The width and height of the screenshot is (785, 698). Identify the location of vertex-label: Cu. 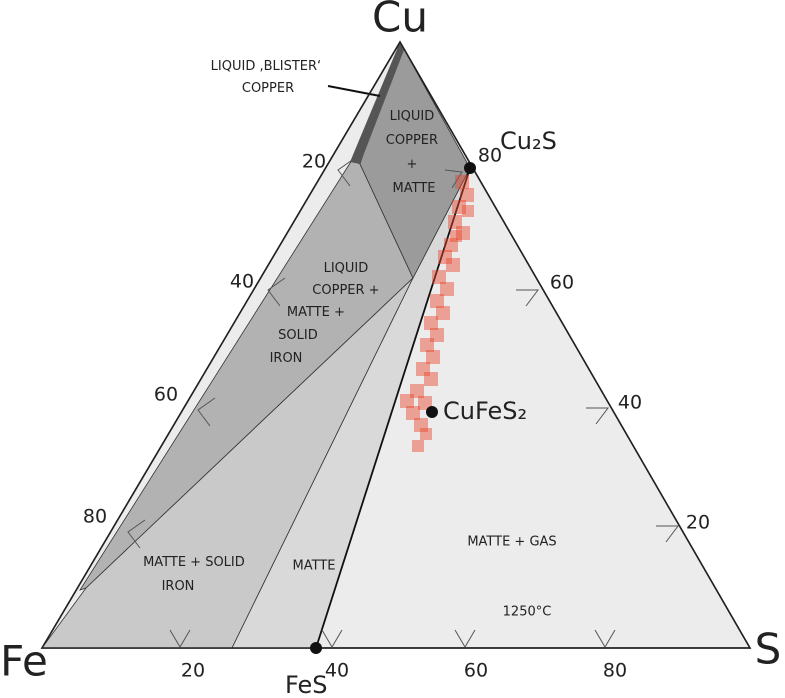
(400, 21).